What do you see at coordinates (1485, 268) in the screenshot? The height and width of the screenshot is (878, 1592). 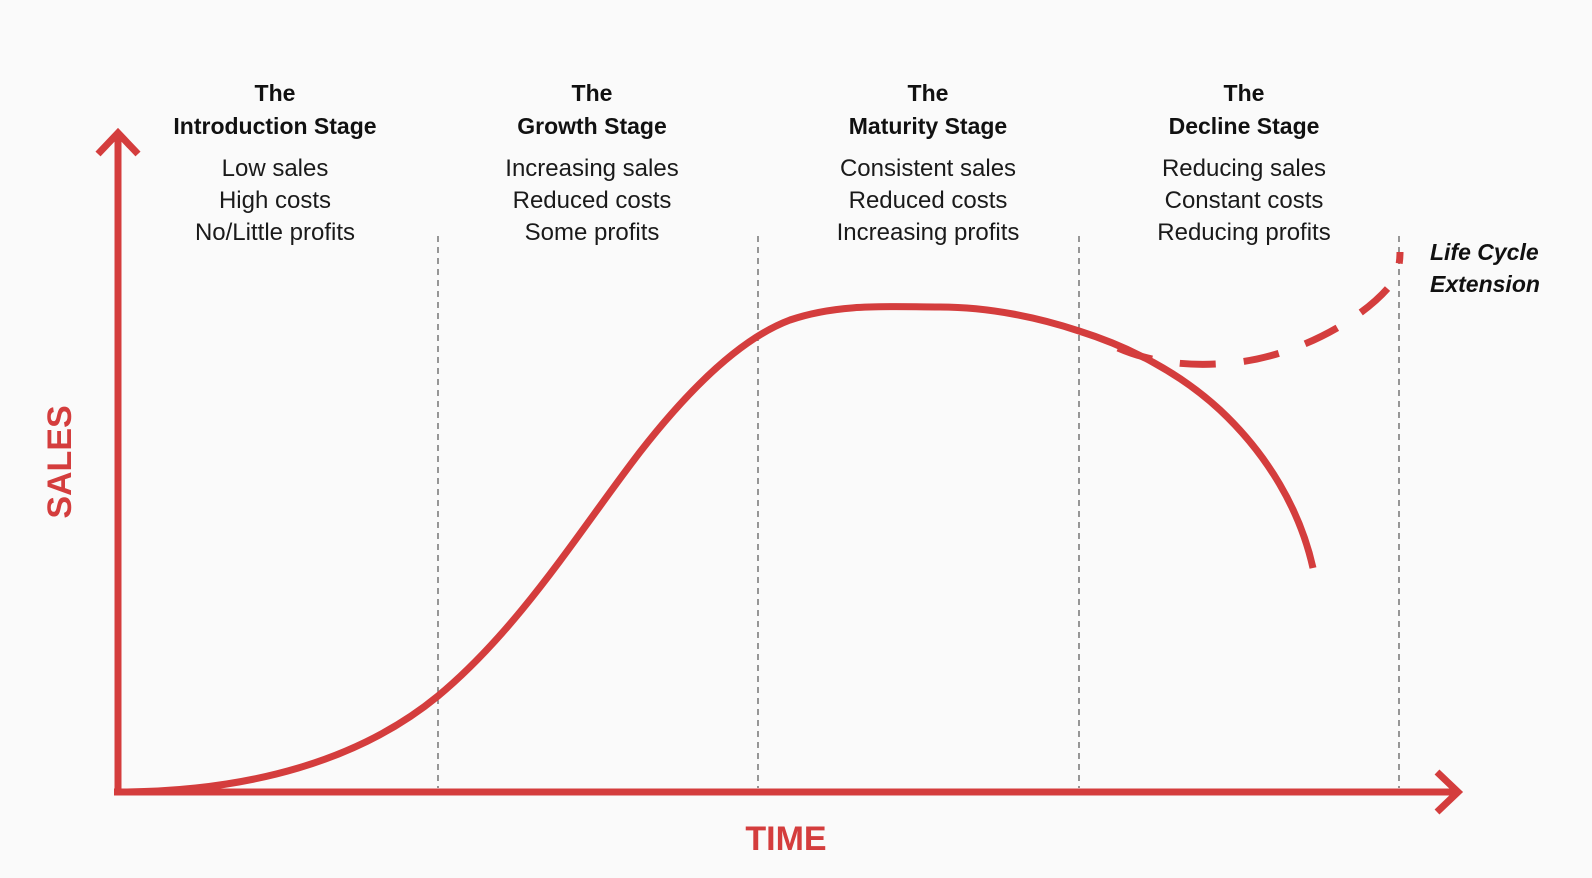 I see `life-cycle-extension-label: Life Cycle Extension` at bounding box center [1485, 268].